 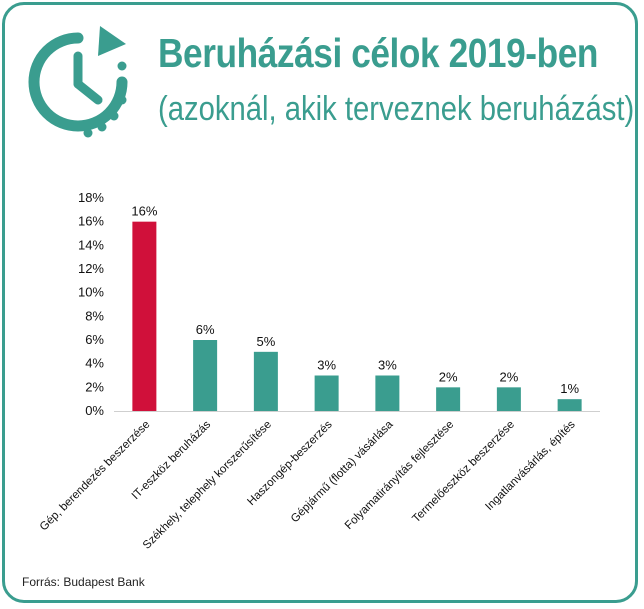 What do you see at coordinates (265, 341) in the screenshot?
I see `bar-value-label: 5%` at bounding box center [265, 341].